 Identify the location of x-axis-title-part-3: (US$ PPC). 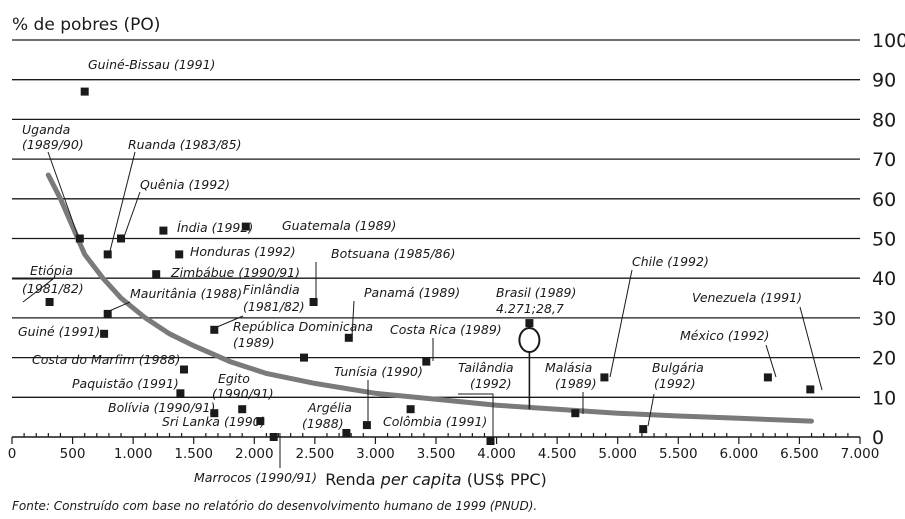
(504, 479).